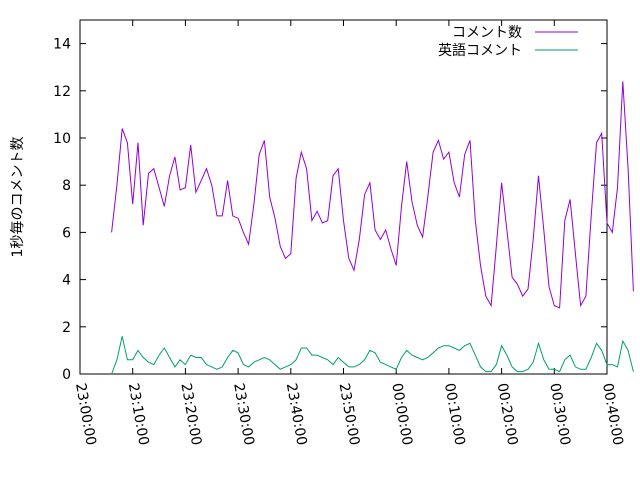 Image resolution: width=640 pixels, height=480 pixels. Describe the element at coordinates (62, 92) in the screenshot. I see `y-tick-label: 12` at that location.